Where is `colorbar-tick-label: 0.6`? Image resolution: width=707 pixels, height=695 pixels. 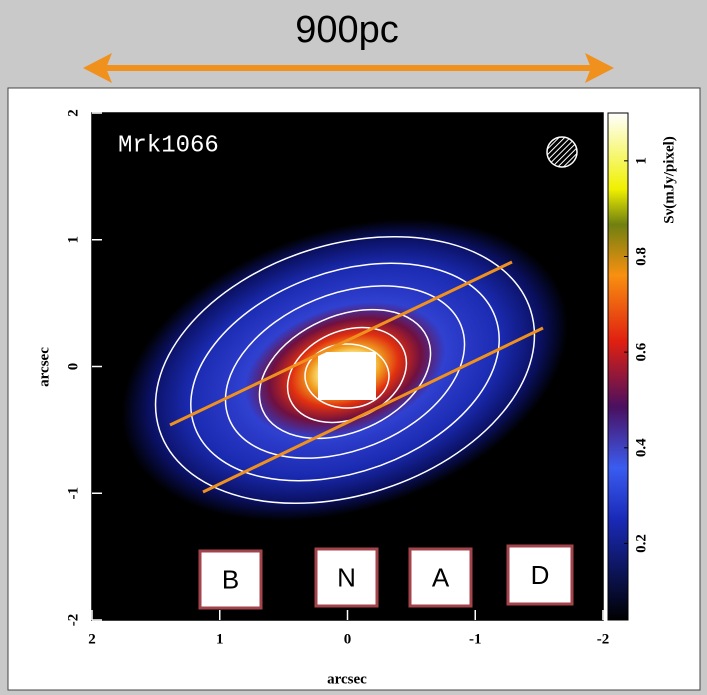 colorbar-tick-label: 0.6 is located at coordinates (641, 351).